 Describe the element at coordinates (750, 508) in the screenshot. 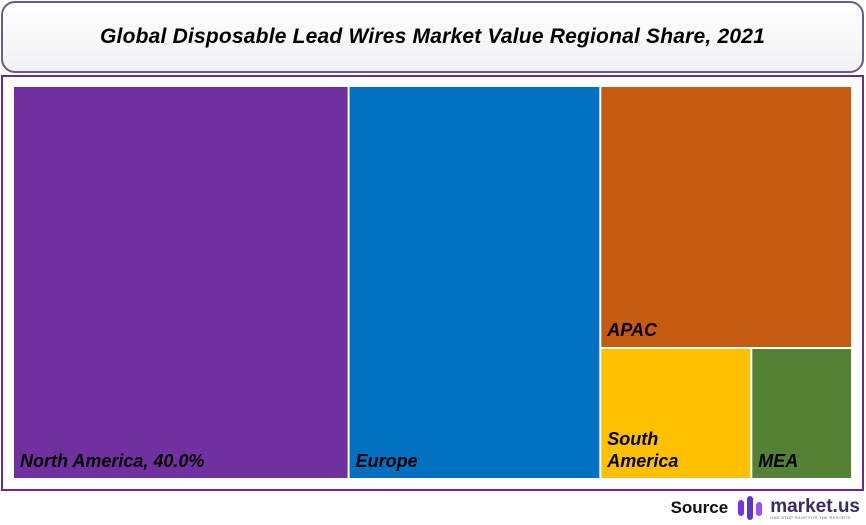

I see `market-us-logo-icon` at that location.